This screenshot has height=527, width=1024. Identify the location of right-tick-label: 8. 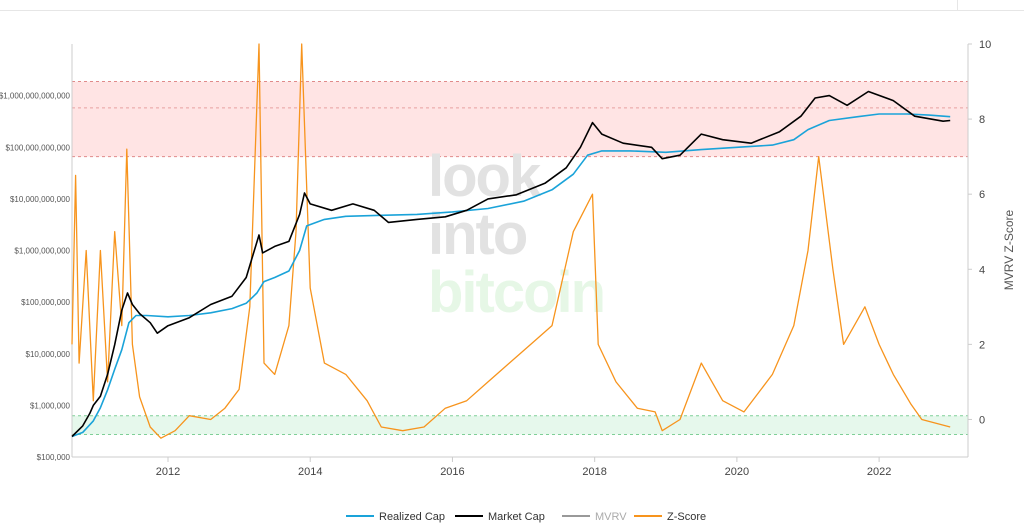
(982, 120).